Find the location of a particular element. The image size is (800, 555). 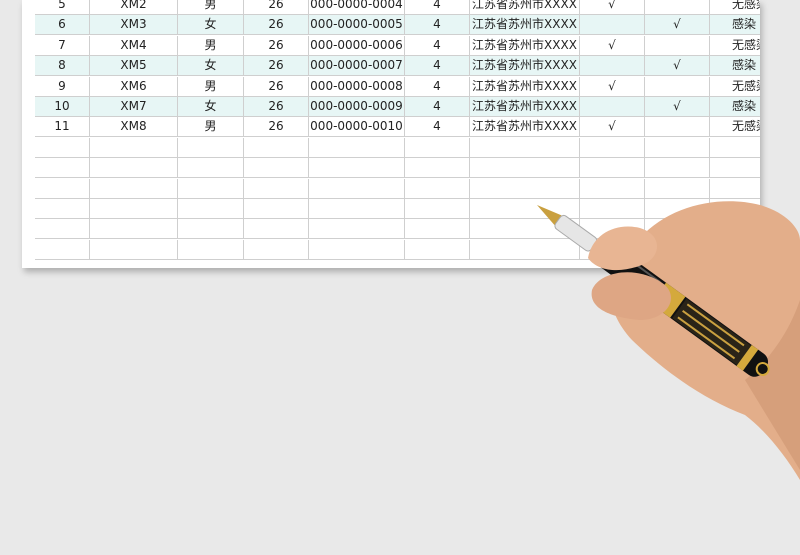

table-cell: 000-0000-0004 is located at coordinates (357, 7).